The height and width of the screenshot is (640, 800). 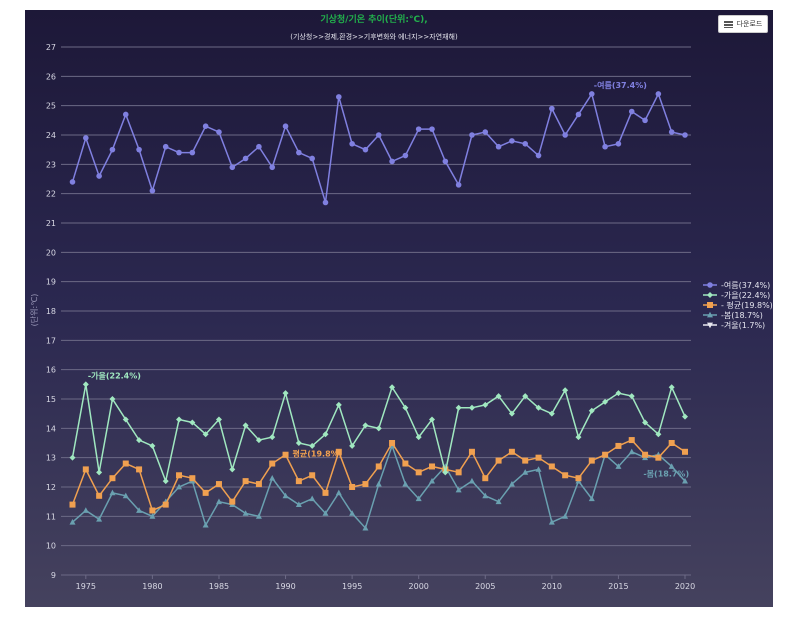 I want to click on y-tick-label: 14, so click(x=51, y=428).